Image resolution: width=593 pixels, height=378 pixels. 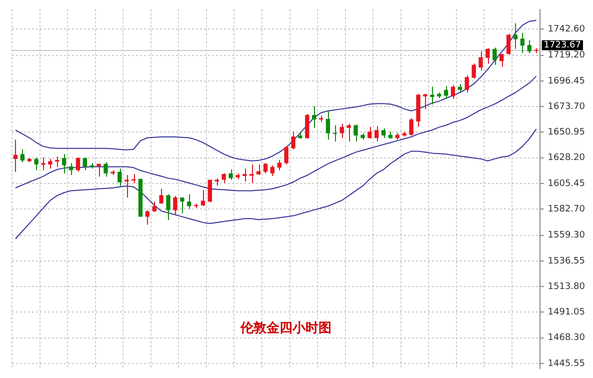 What do you see at coordinates (567, 158) in the screenshot?
I see `y-tick-label: 1628.20` at bounding box center [567, 158].